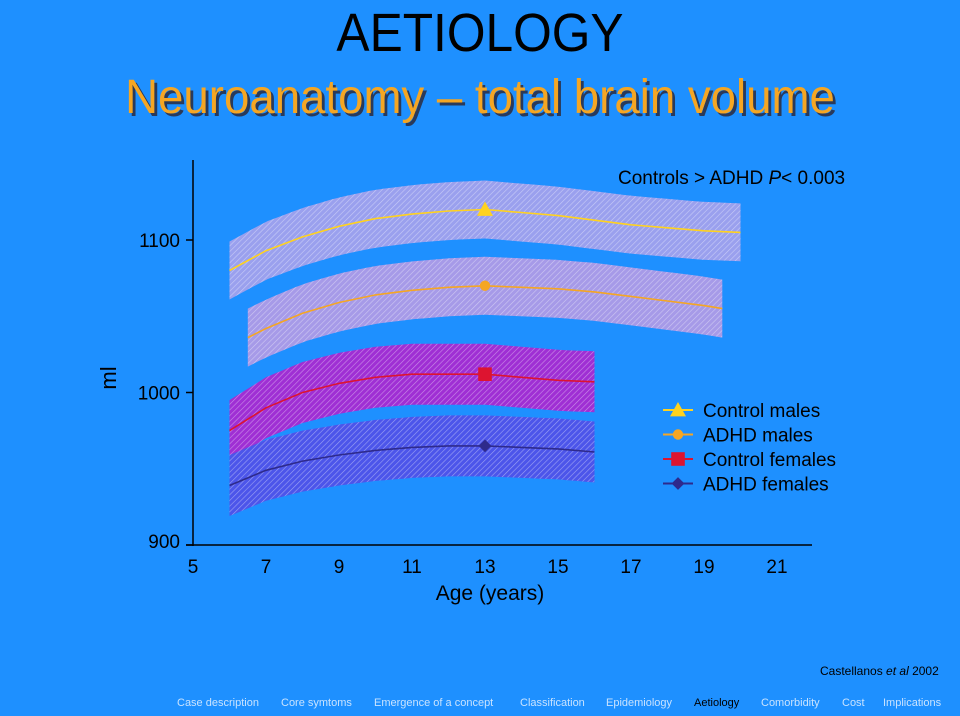  What do you see at coordinates (434, 703) in the screenshot?
I see `nav-item-emergence-of-a-concept: Emergence of a concept` at bounding box center [434, 703].